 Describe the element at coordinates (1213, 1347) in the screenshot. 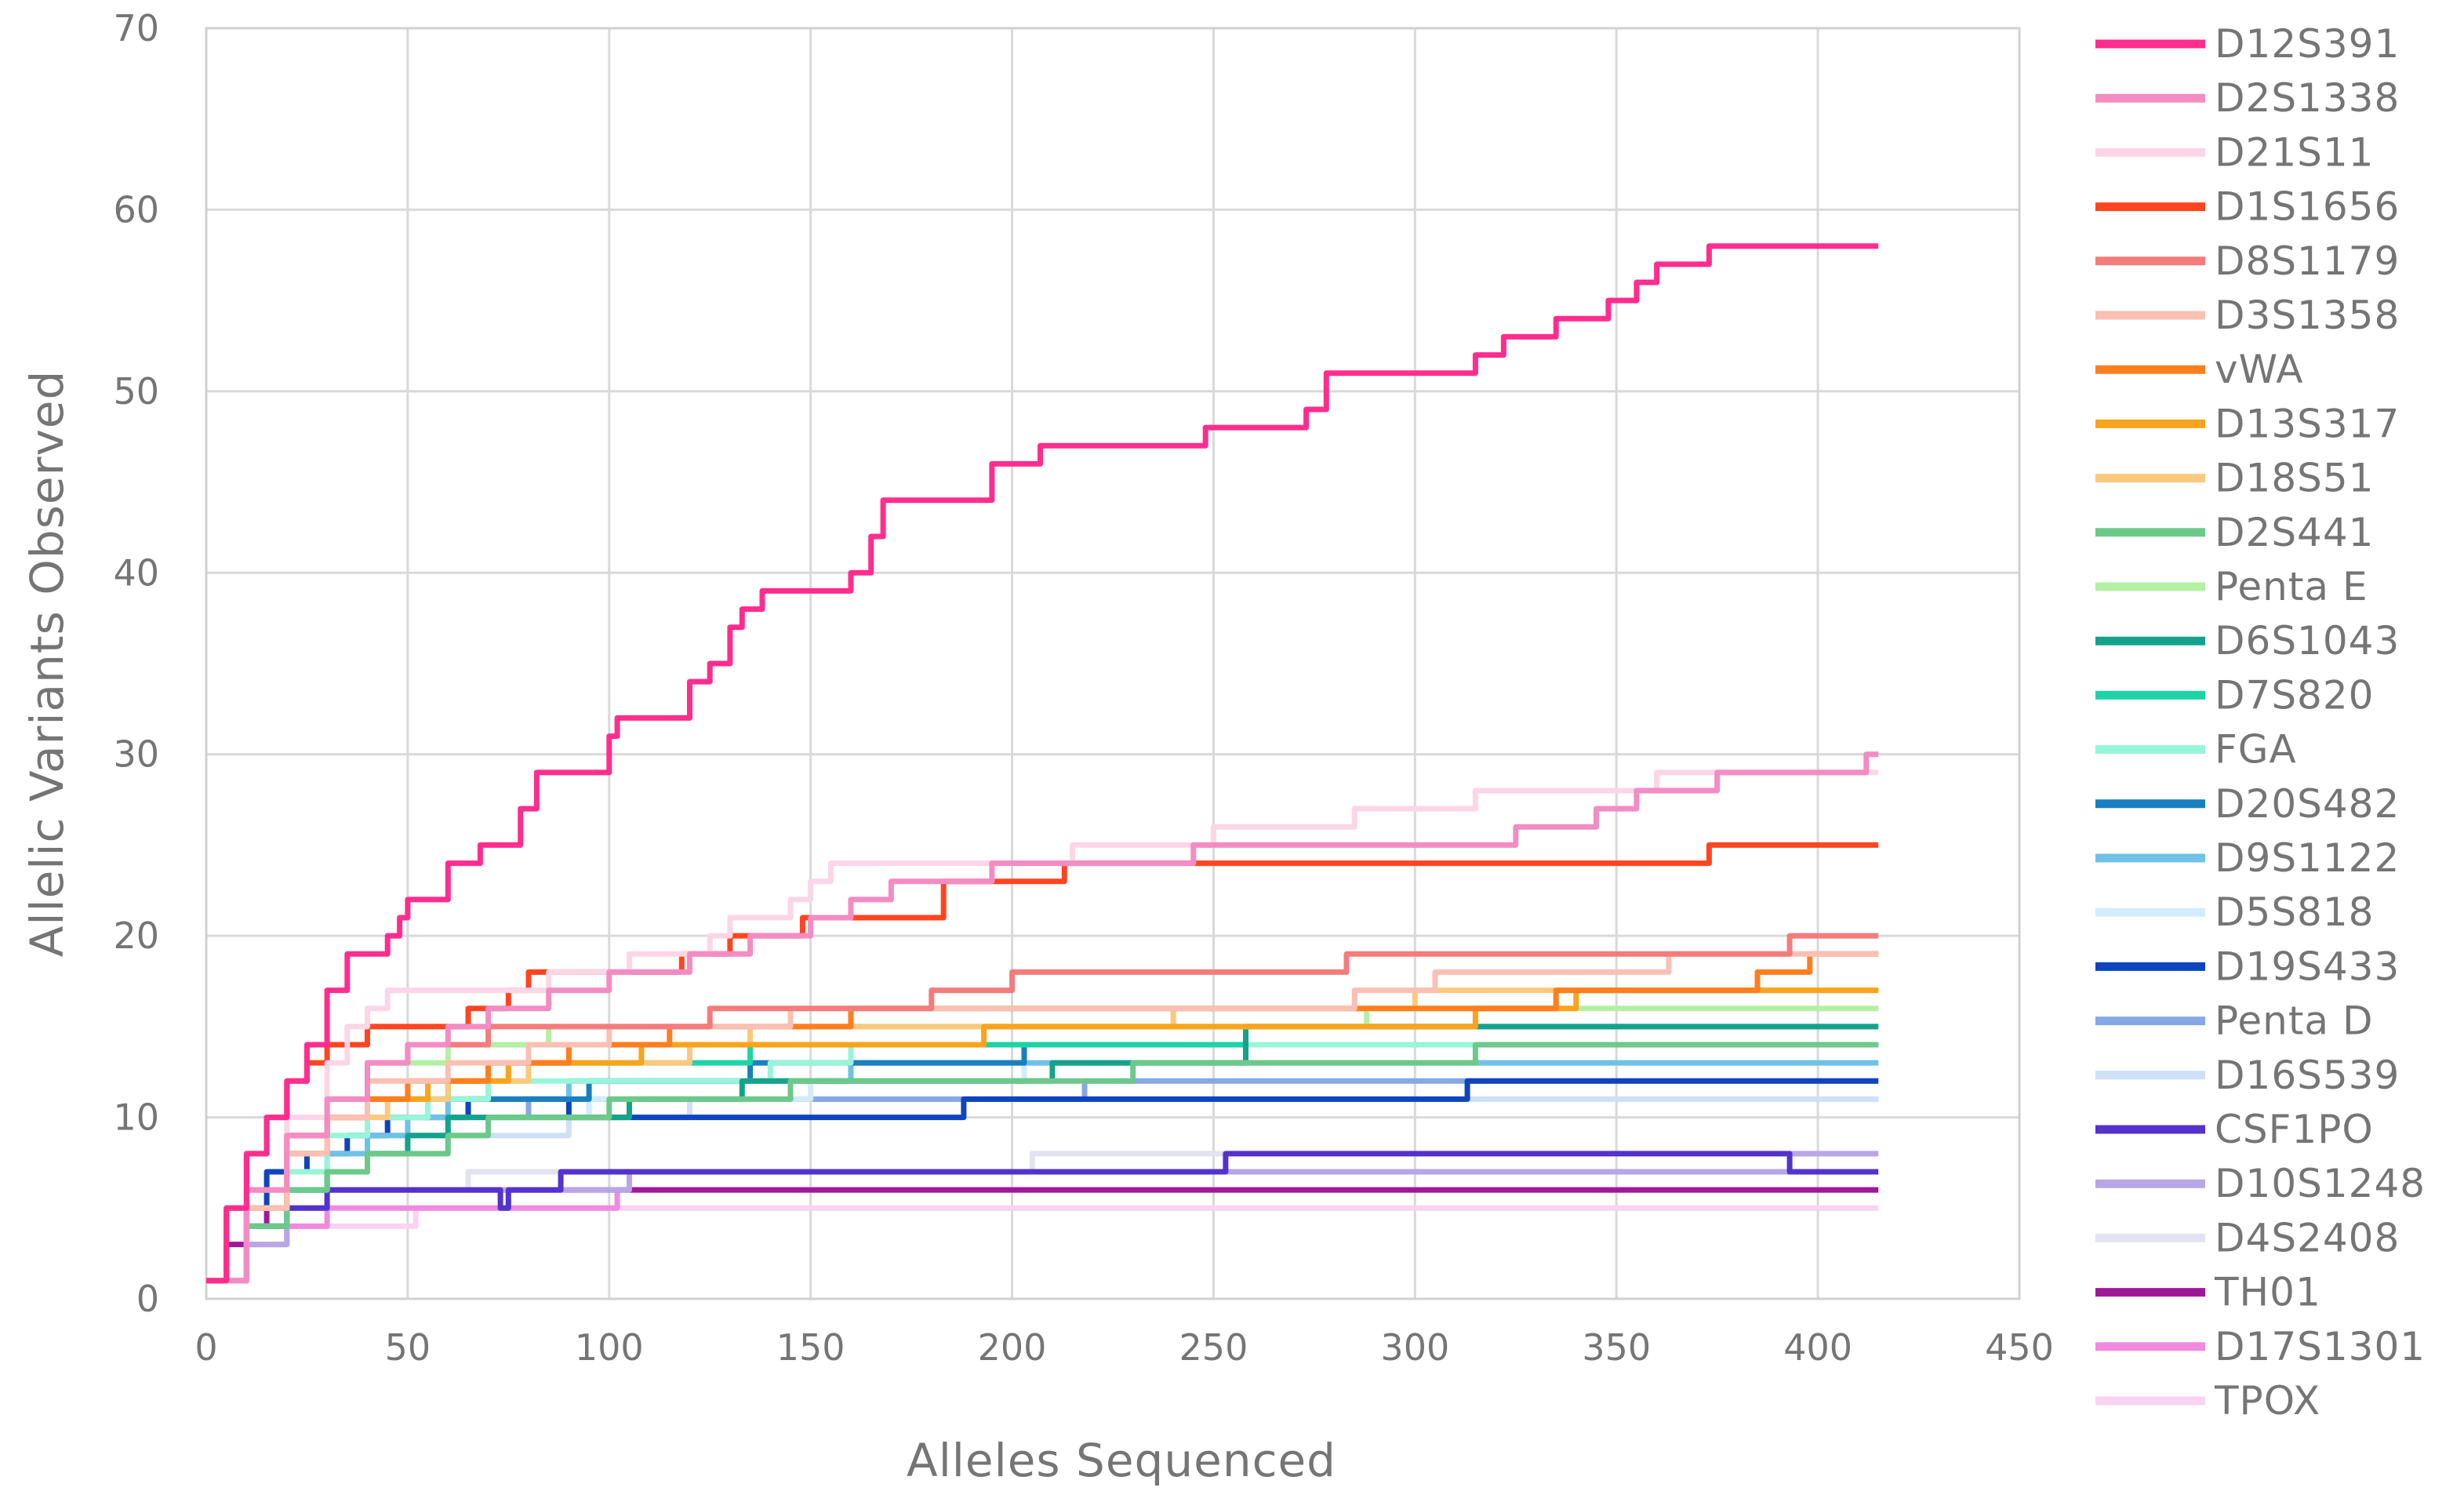

I see `x-tick-label: 250` at that location.